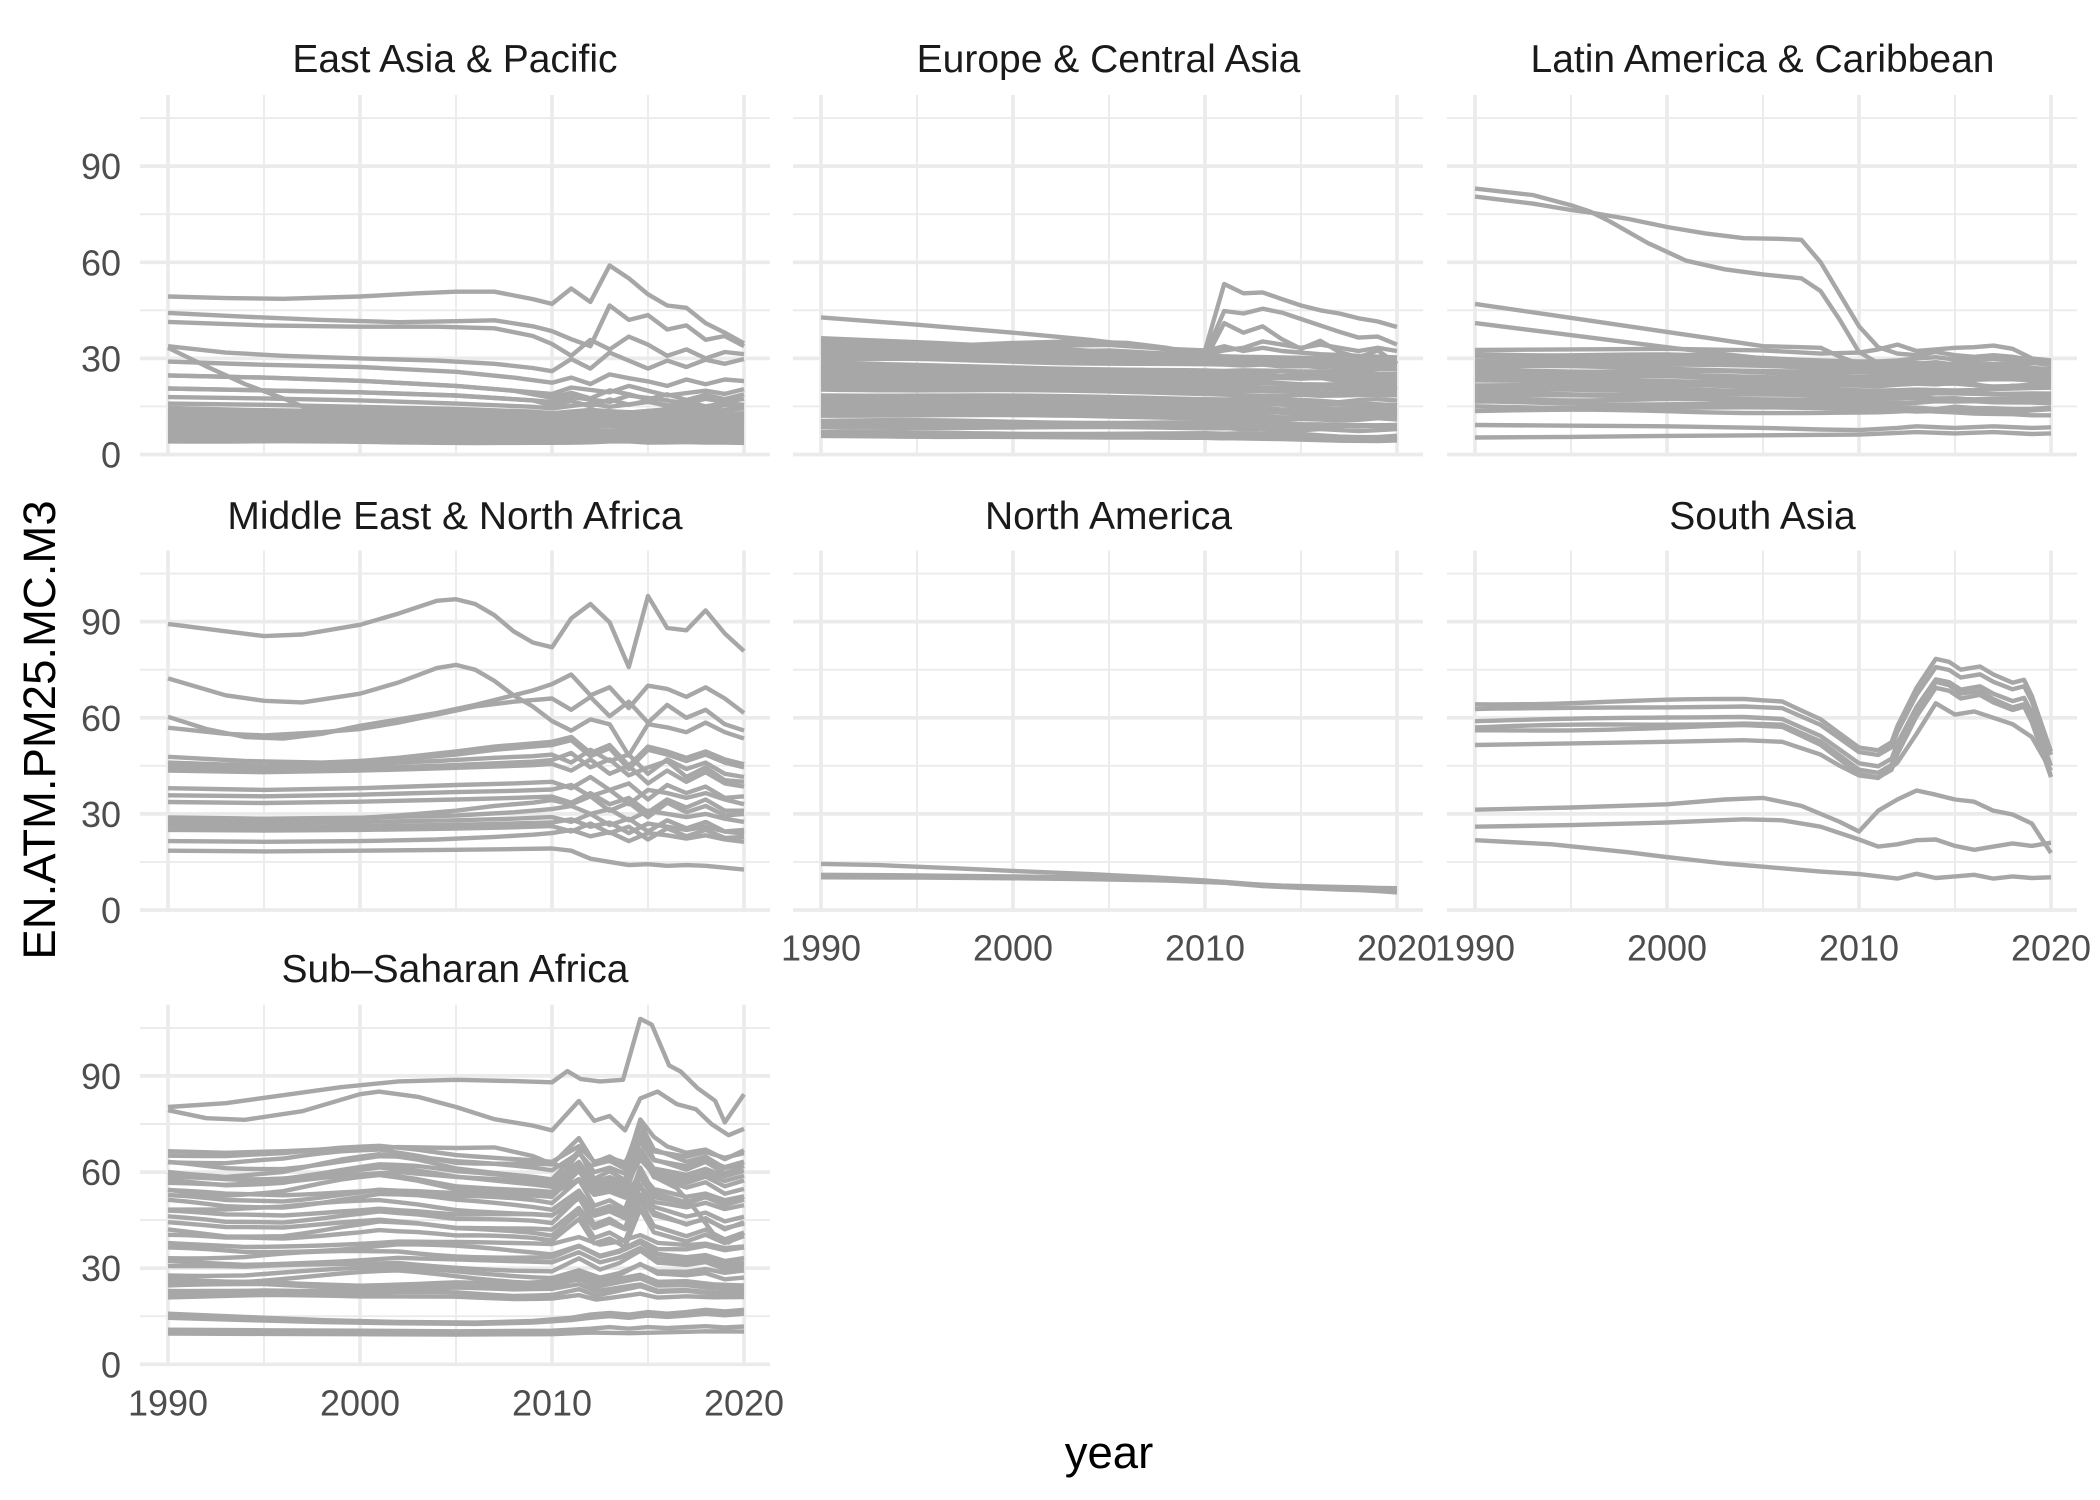 The height and width of the screenshot is (1500, 2100). I want to click on svg-text: South Asia, so click(1762, 516).